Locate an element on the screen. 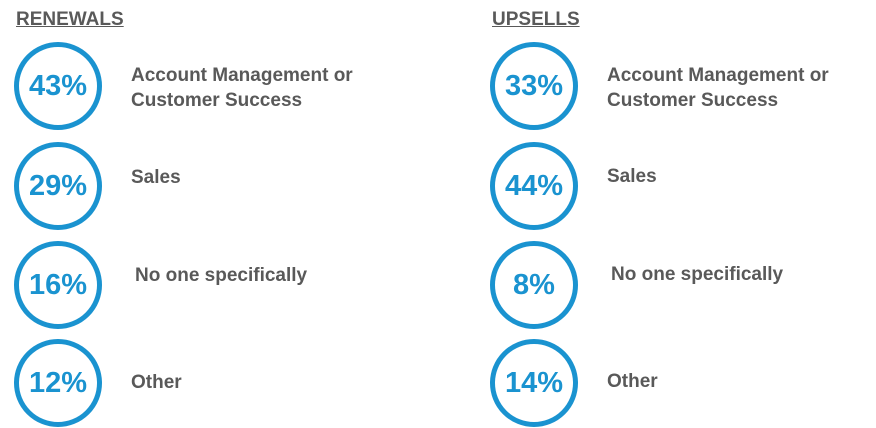 This screenshot has width=876, height=428. section-title: RENEWALS is located at coordinates (70, 19).